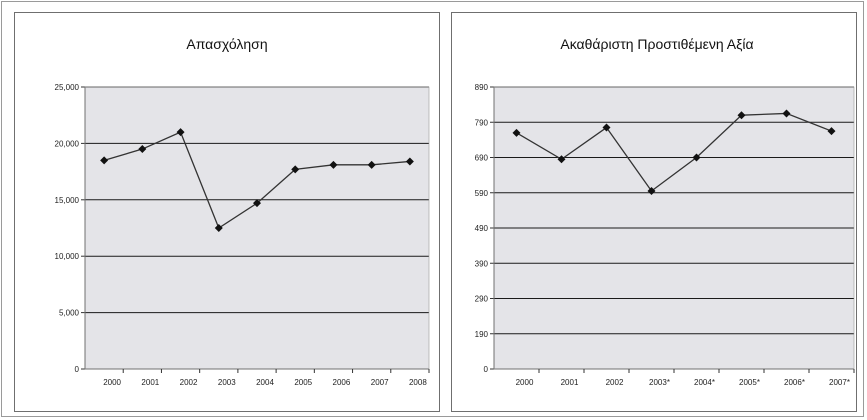 The image size is (867, 420). What do you see at coordinates (67, 256) in the screenshot?
I see `y-tick-label: 10,000` at bounding box center [67, 256].